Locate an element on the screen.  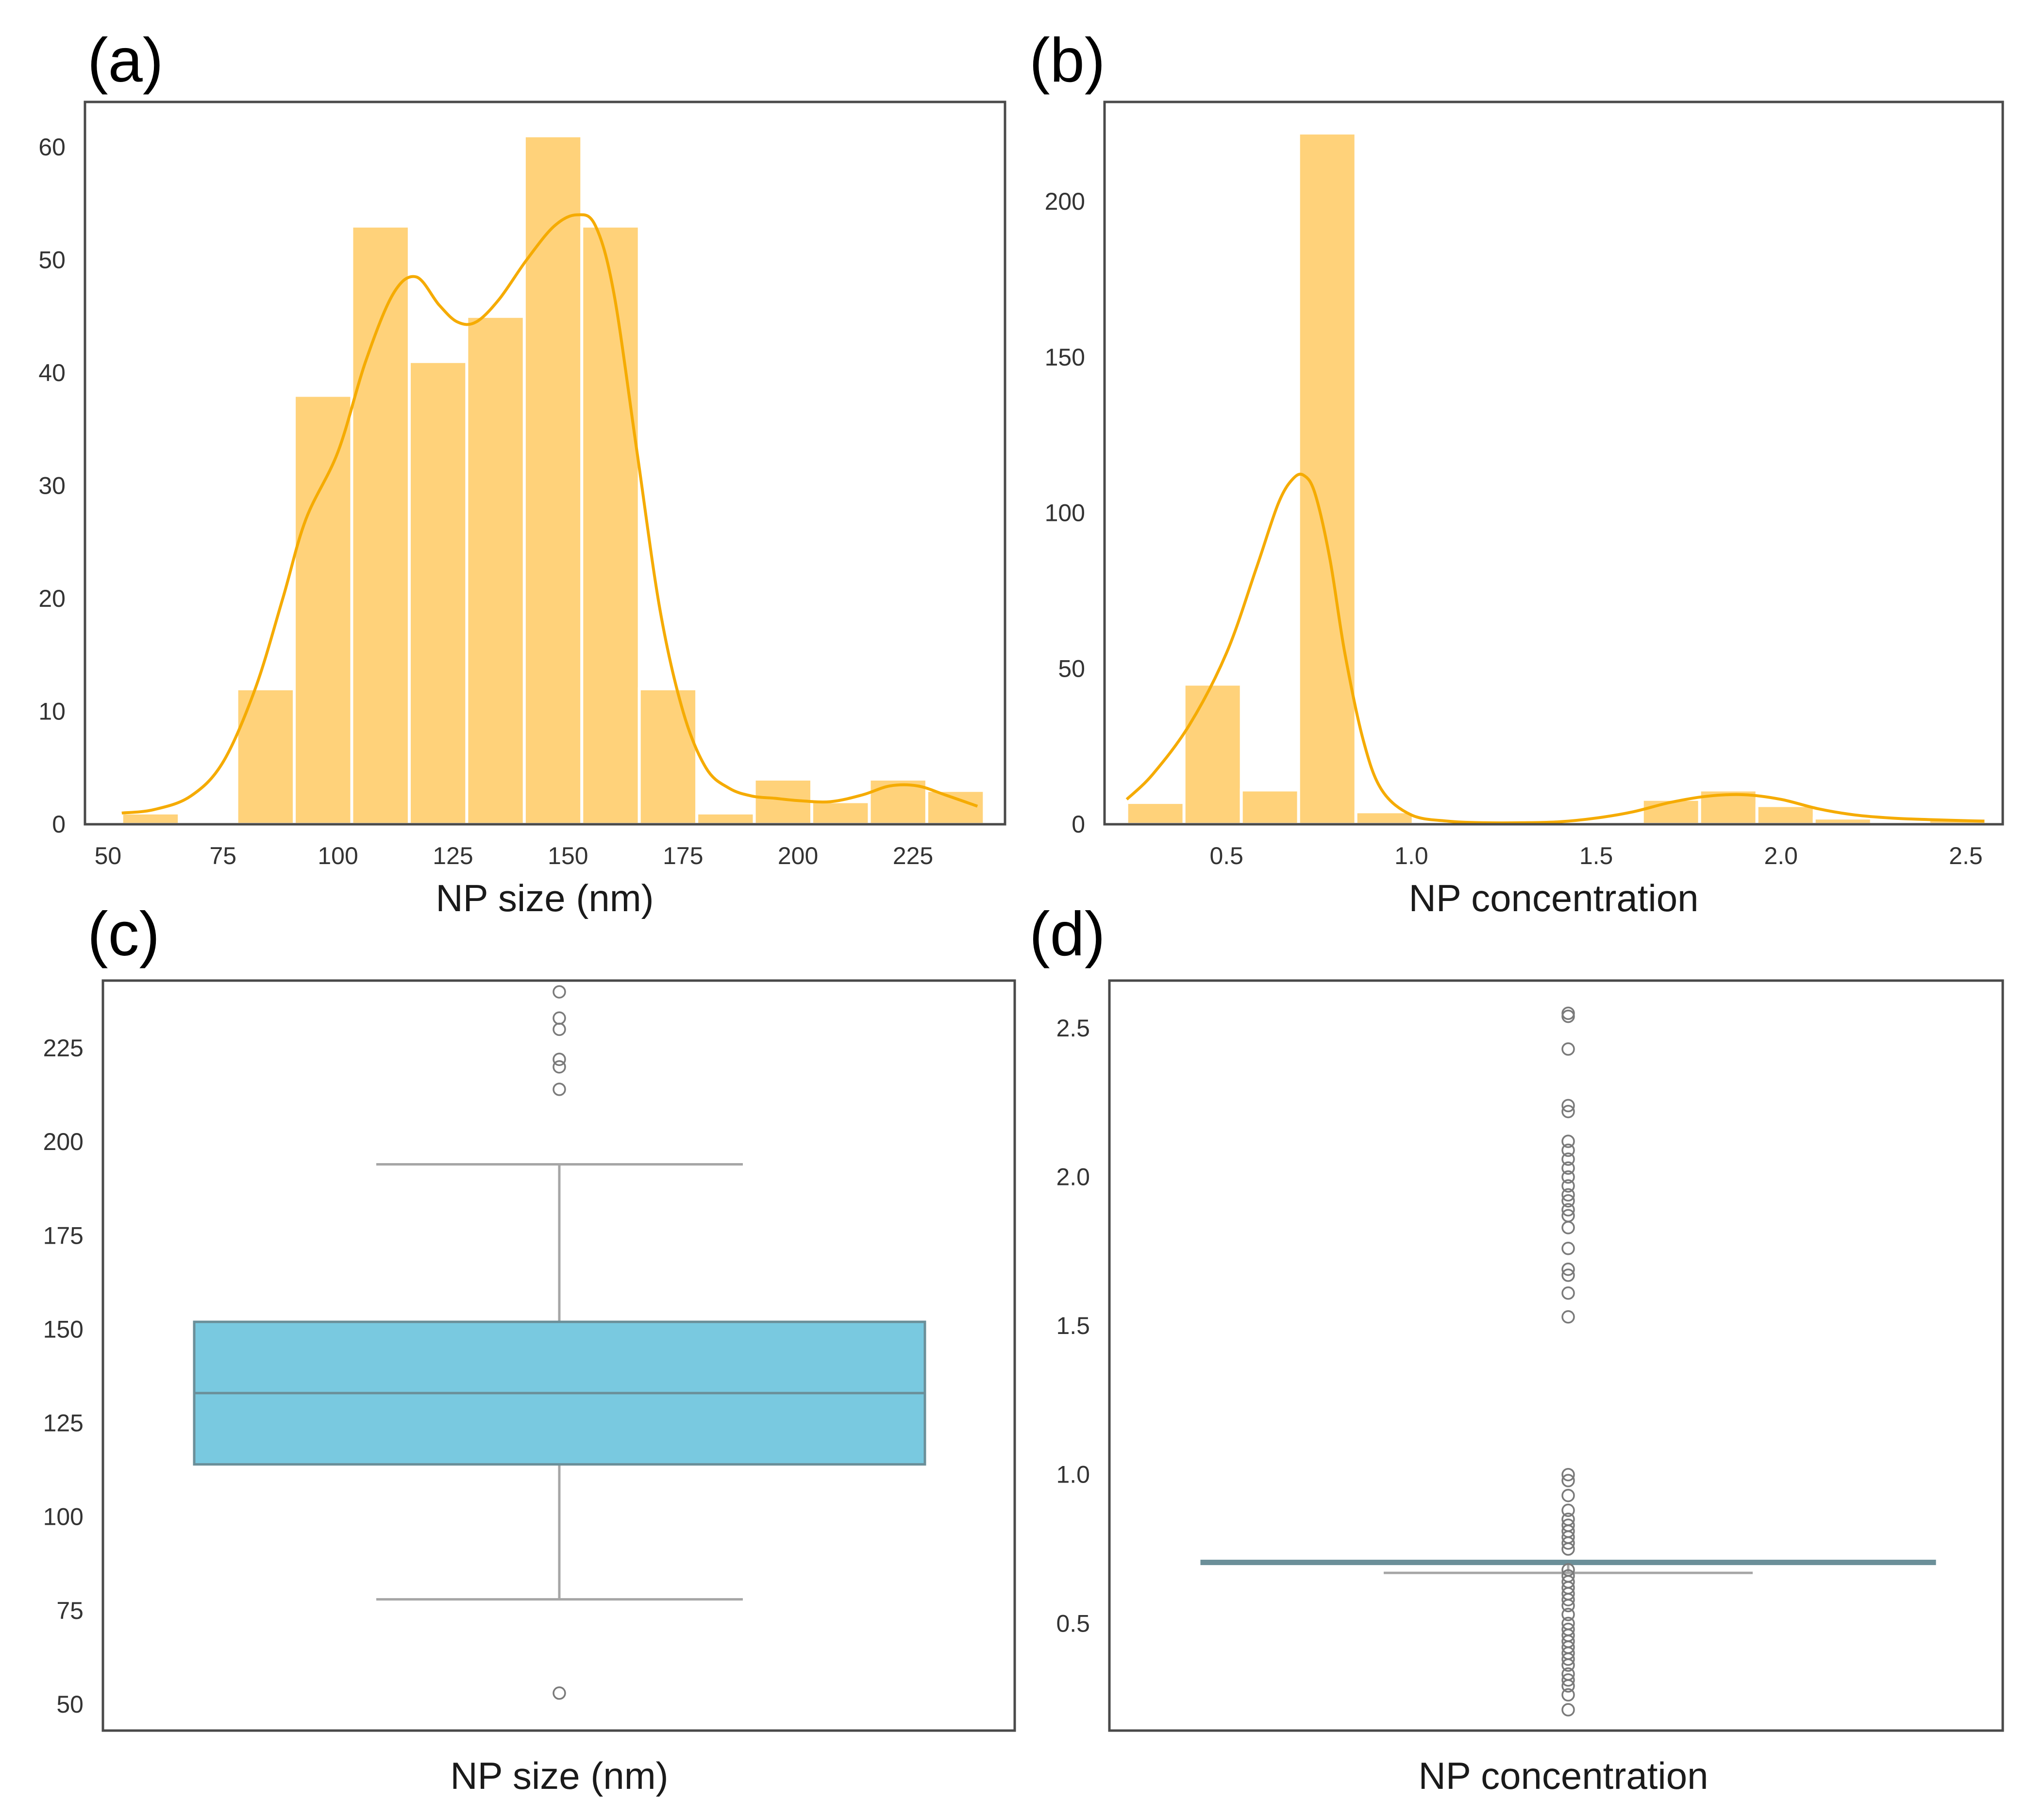
panel-c-x-axis-label: NP size (nm) is located at coordinates (559, 1776).